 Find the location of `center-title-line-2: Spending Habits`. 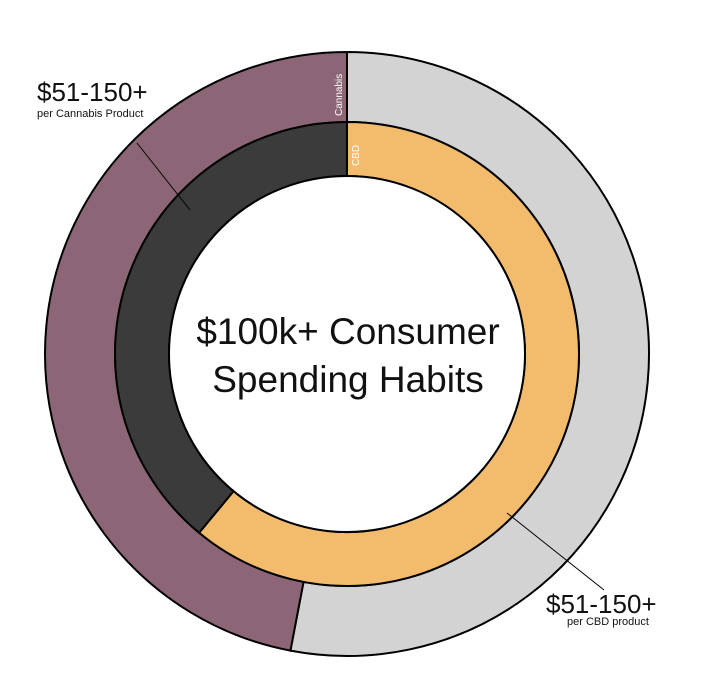

center-title-line-2: Spending Habits is located at coordinates (348, 379).